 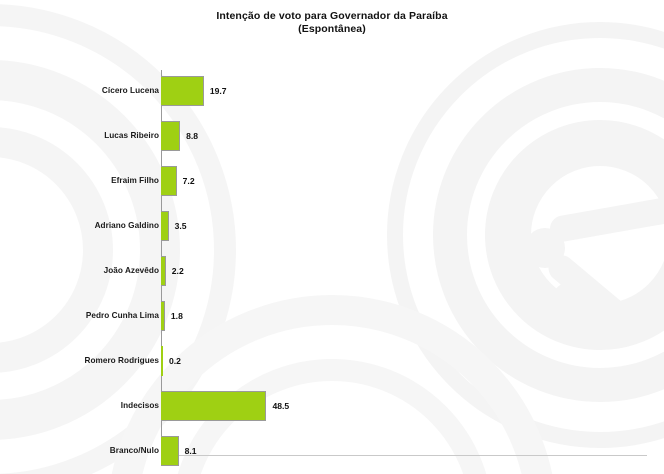 What do you see at coordinates (121, 360) in the screenshot?
I see `category-label: Romero Rodrigues` at bounding box center [121, 360].